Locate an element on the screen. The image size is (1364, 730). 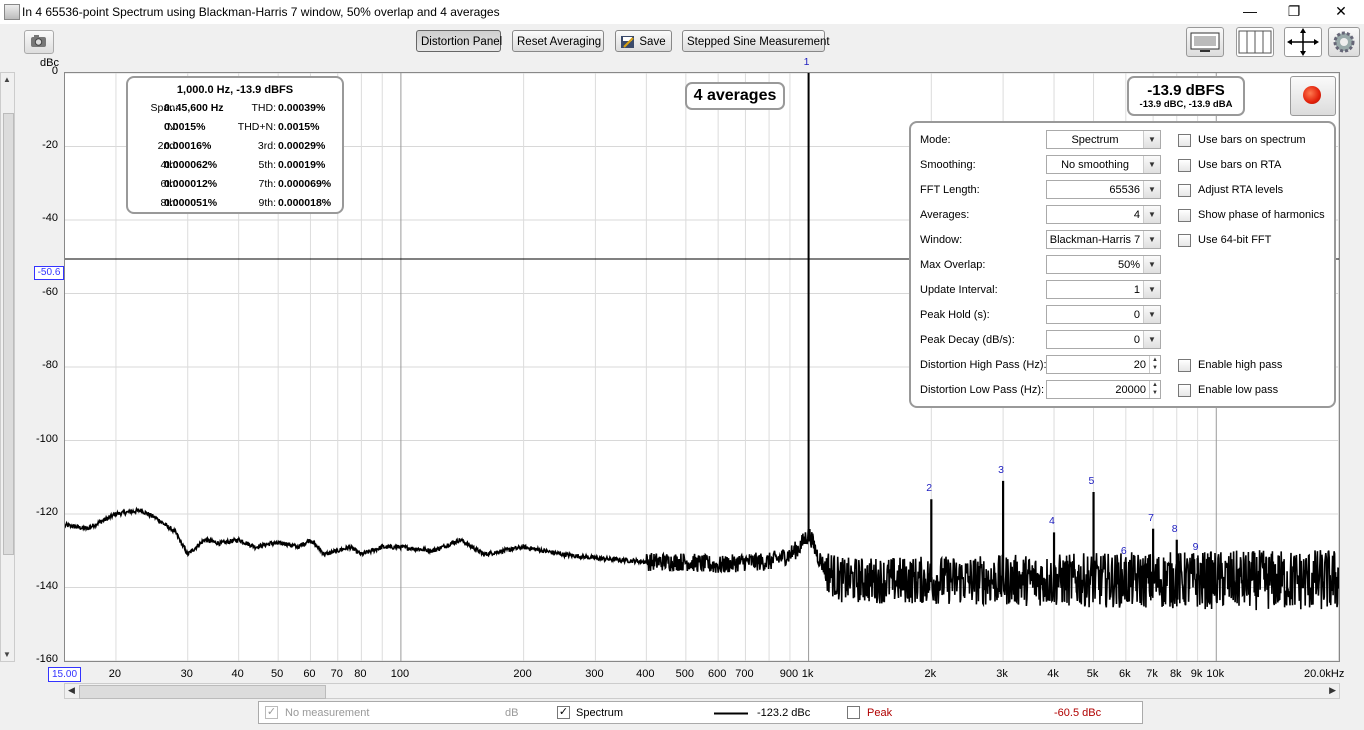
x-tick-label: 20 is located at coordinates (115, 674).